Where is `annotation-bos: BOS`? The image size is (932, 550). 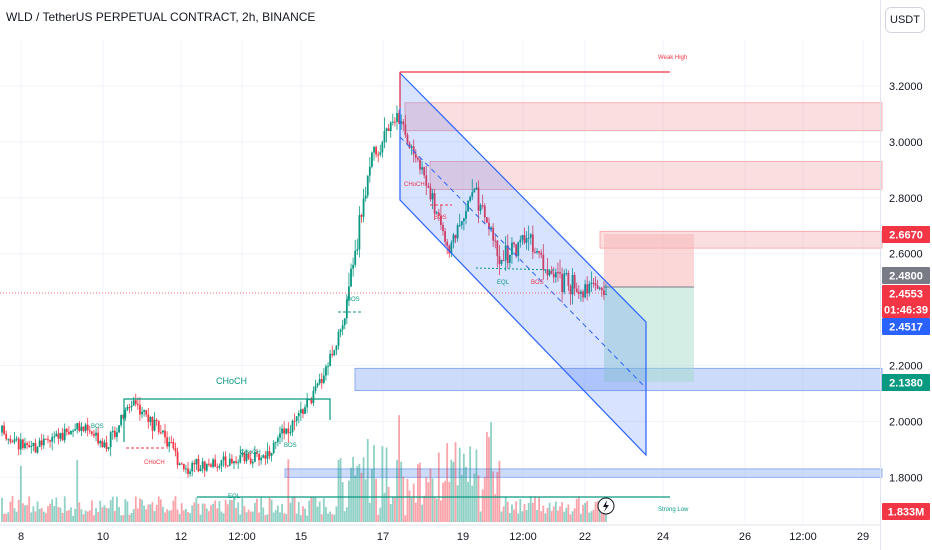 annotation-bos: BOS is located at coordinates (290, 446).